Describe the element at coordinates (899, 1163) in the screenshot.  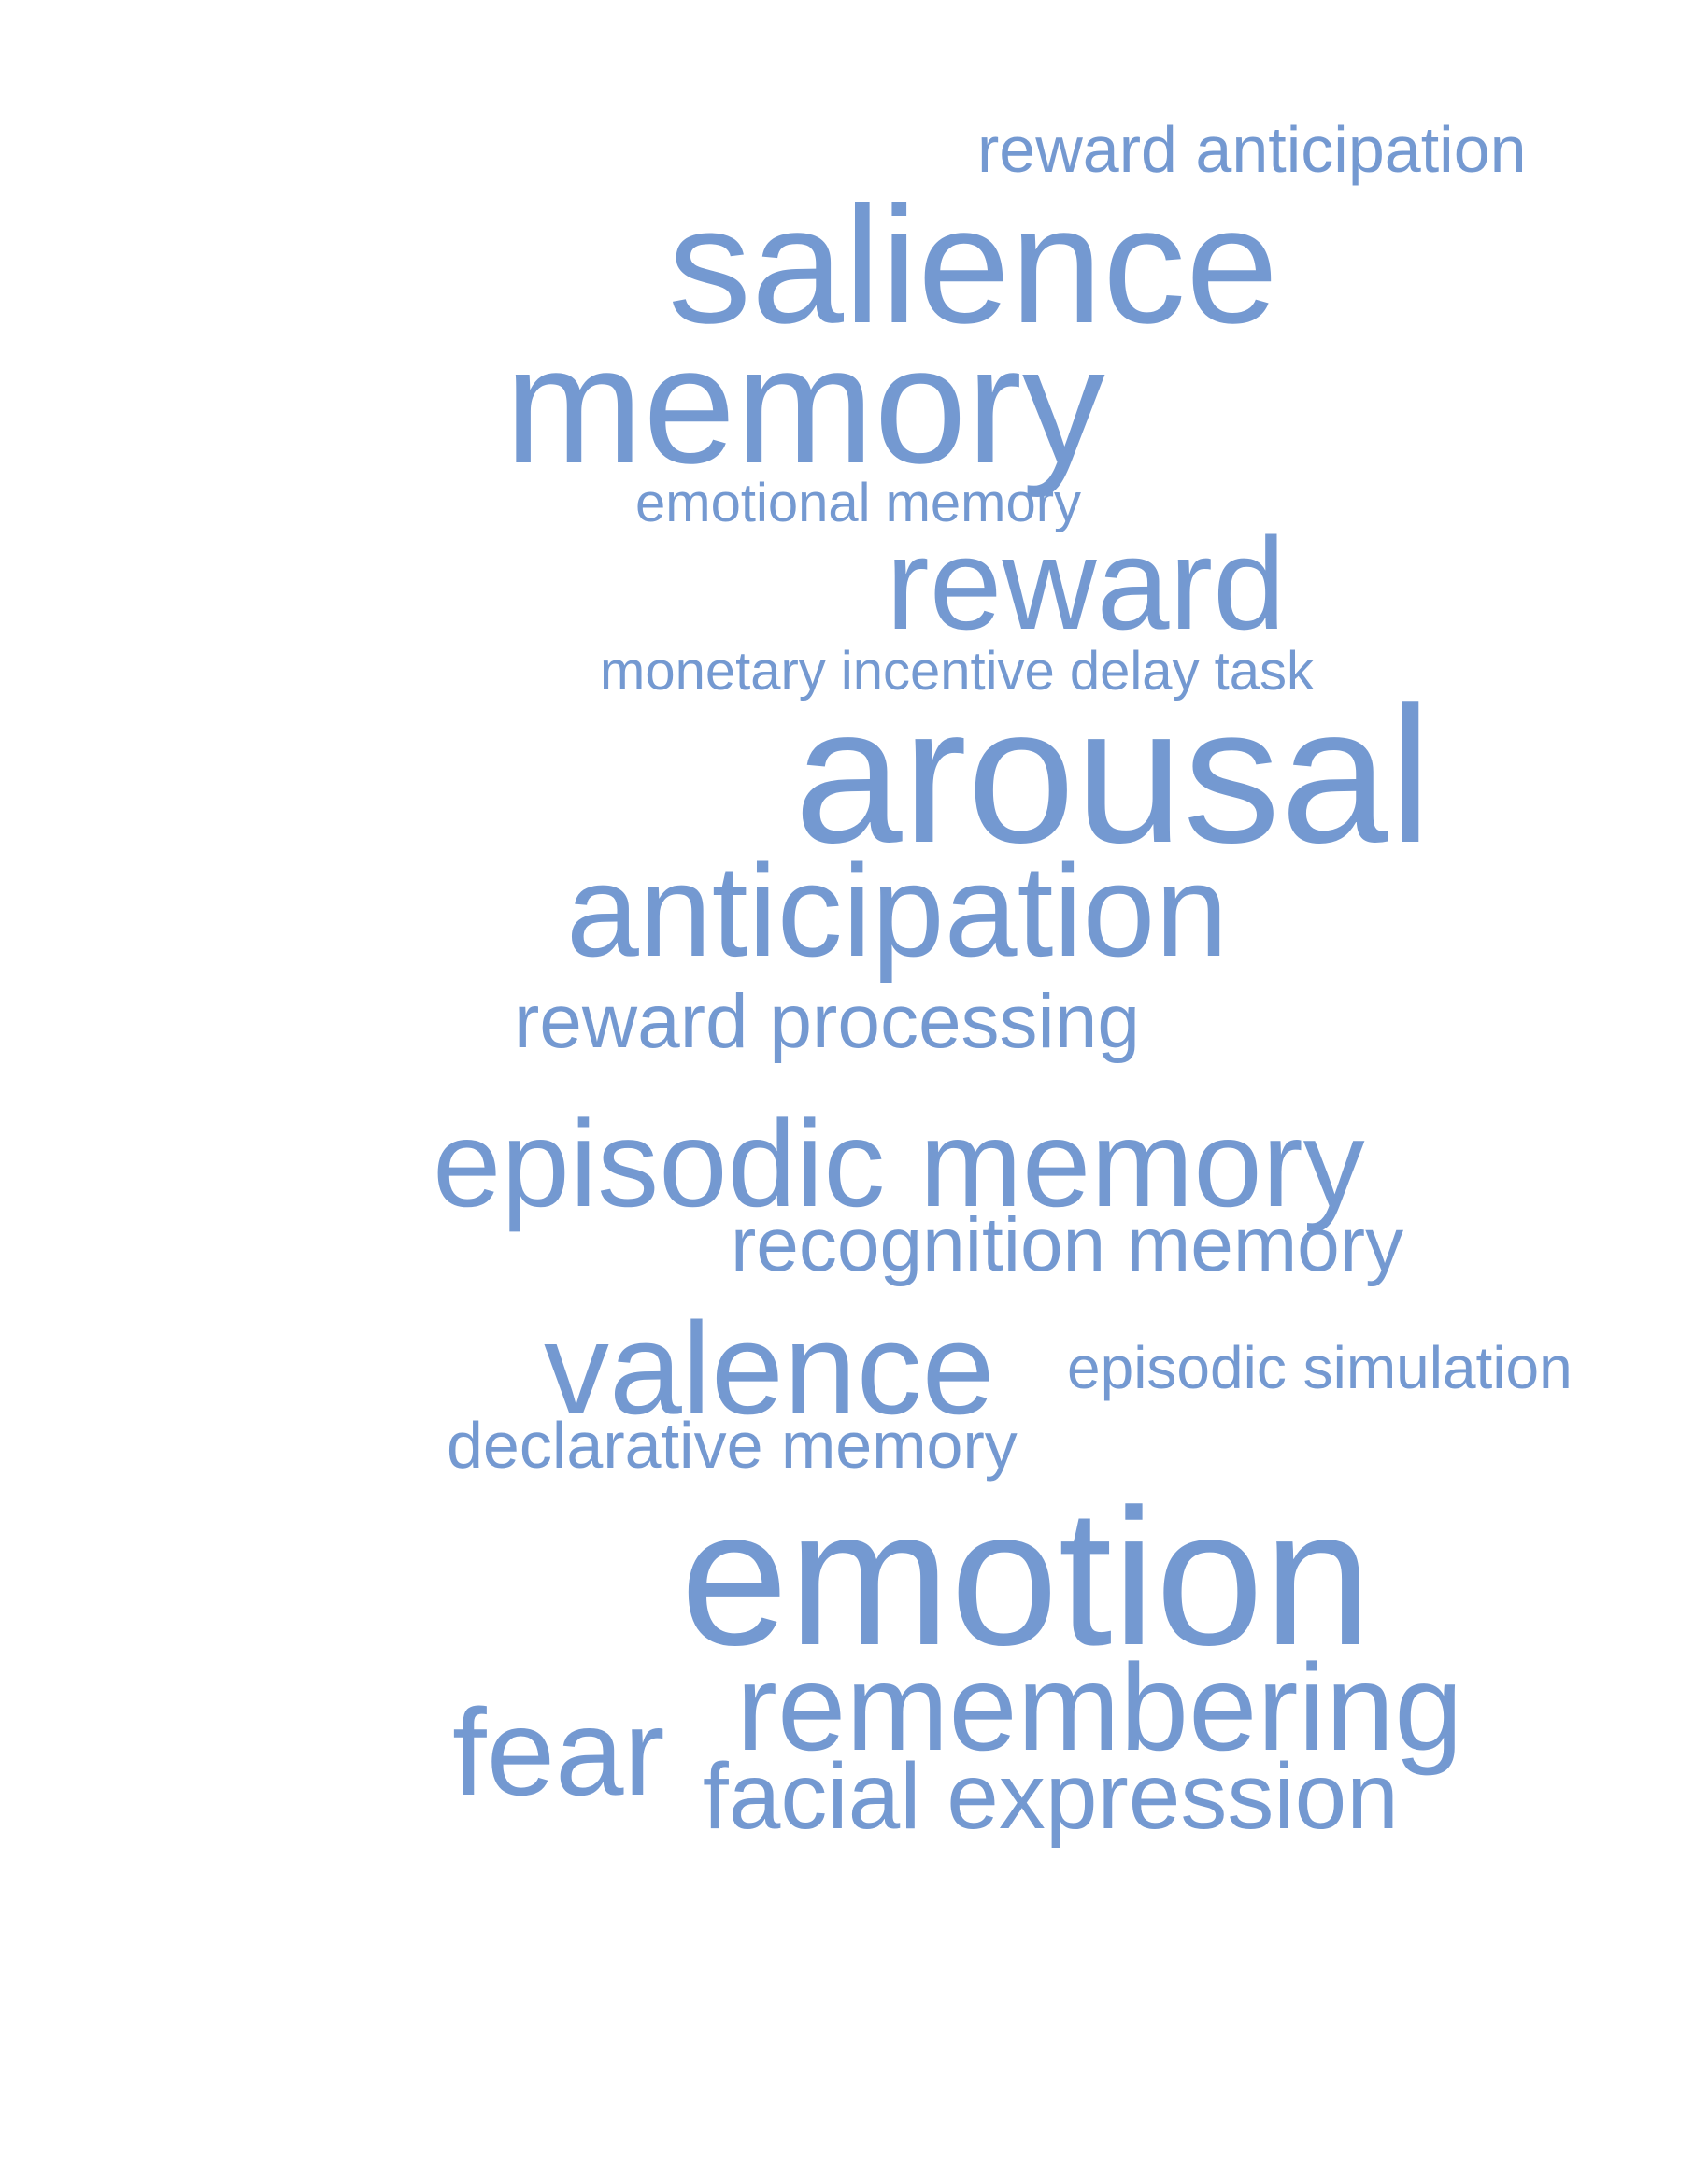
I see `word-episodic-memory: episodic memory` at that location.